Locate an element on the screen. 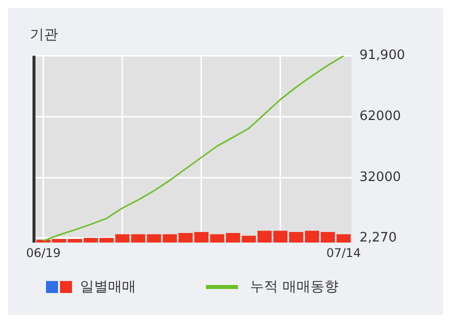 This screenshot has width=451, height=323. legend-label: 일별매매 is located at coordinates (108, 287).